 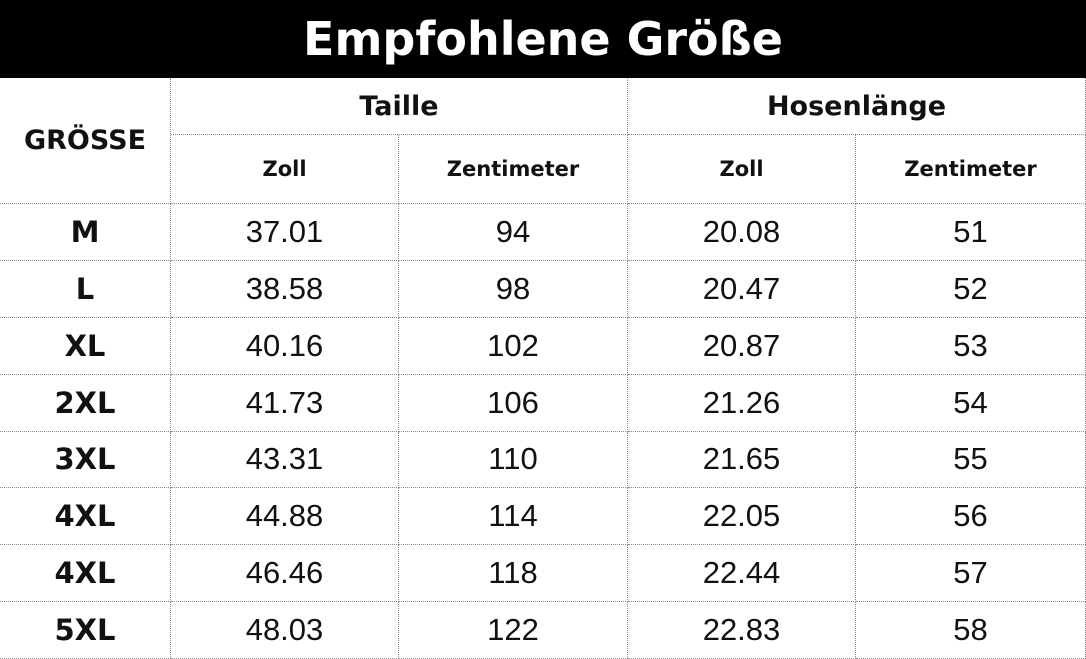 What do you see at coordinates (513, 630) in the screenshot?
I see `table-cell: 122` at bounding box center [513, 630].